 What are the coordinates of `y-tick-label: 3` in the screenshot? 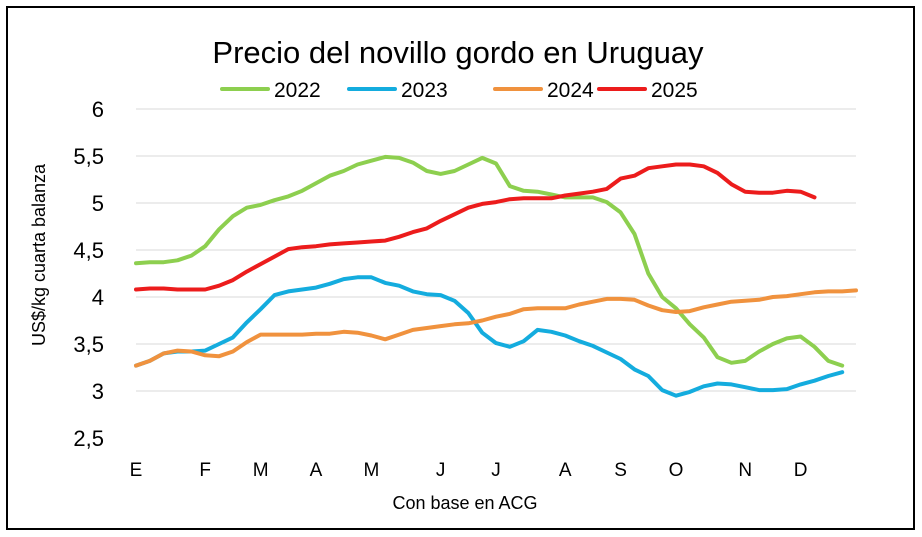 It's located at (98, 391).